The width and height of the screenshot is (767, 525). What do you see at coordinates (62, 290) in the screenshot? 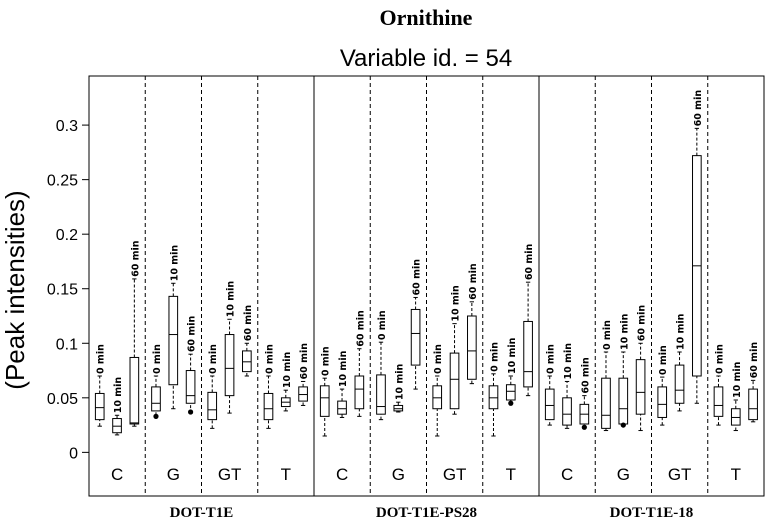
I see `y-tick-label: 0.15` at bounding box center [62, 290].